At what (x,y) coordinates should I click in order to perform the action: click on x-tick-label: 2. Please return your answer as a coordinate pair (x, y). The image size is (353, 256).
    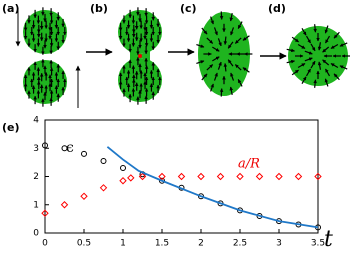
    Looking at the image, I should click on (201, 244).